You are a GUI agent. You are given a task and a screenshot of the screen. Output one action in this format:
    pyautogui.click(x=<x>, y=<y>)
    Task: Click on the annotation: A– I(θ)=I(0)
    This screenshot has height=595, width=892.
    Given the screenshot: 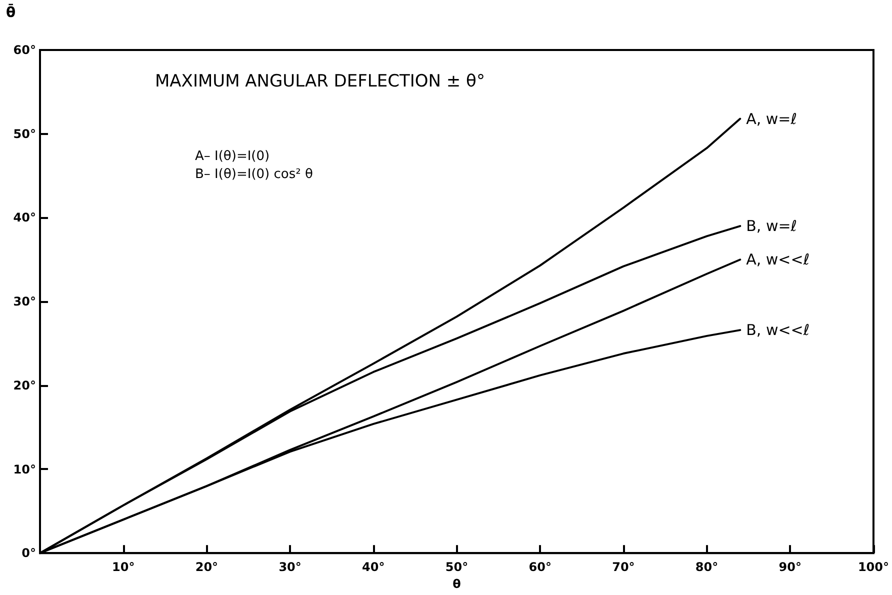 What is the action you would take?
    pyautogui.click(x=232, y=156)
    